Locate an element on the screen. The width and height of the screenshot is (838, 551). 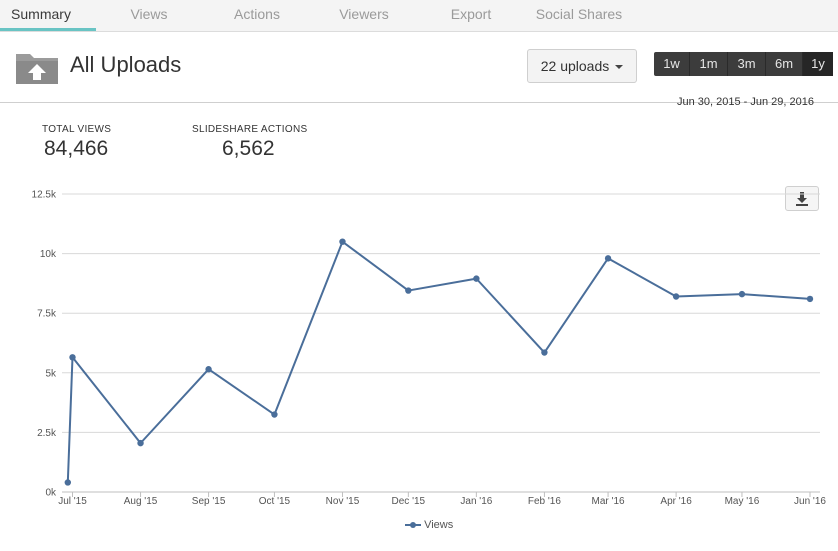
x-tick-label: Mar '16 is located at coordinates (608, 501).